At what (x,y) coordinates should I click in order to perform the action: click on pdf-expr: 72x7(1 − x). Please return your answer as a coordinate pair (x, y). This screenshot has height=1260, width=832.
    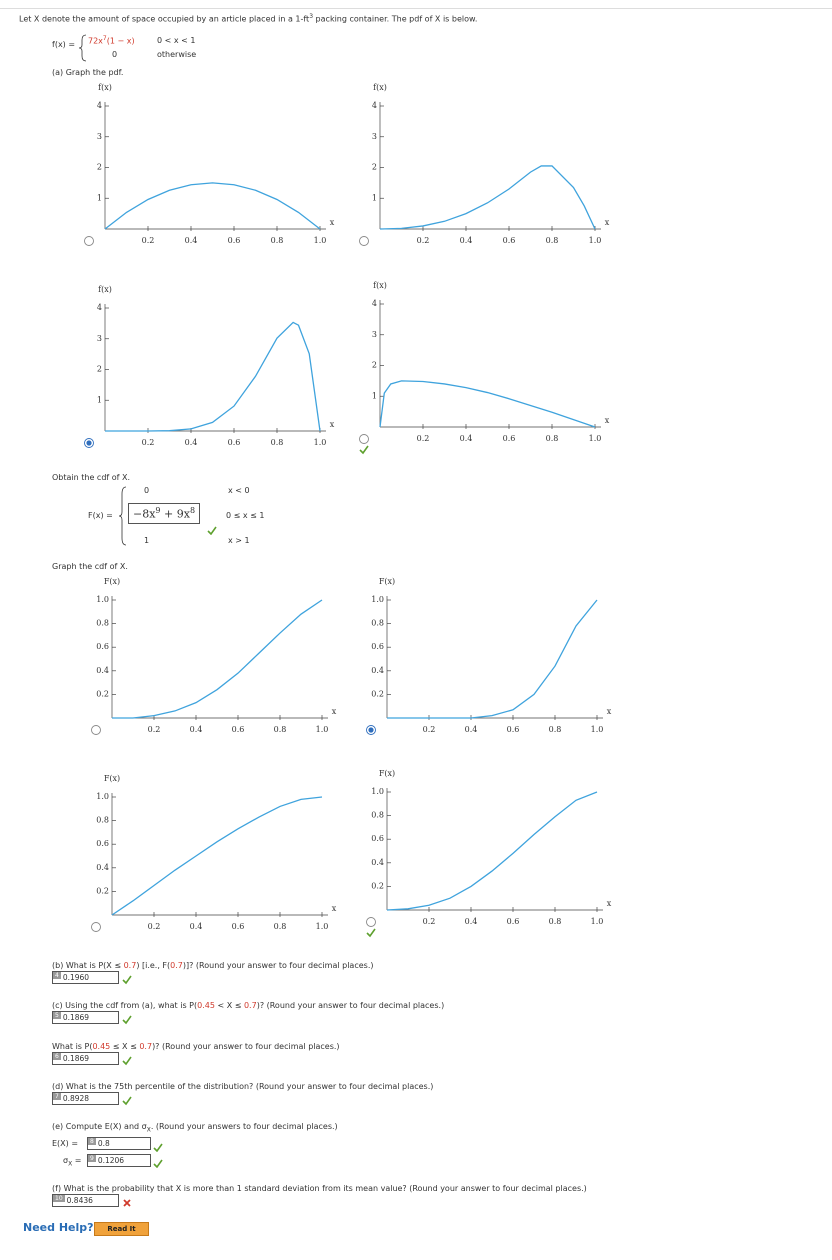
    Looking at the image, I should click on (111, 40).